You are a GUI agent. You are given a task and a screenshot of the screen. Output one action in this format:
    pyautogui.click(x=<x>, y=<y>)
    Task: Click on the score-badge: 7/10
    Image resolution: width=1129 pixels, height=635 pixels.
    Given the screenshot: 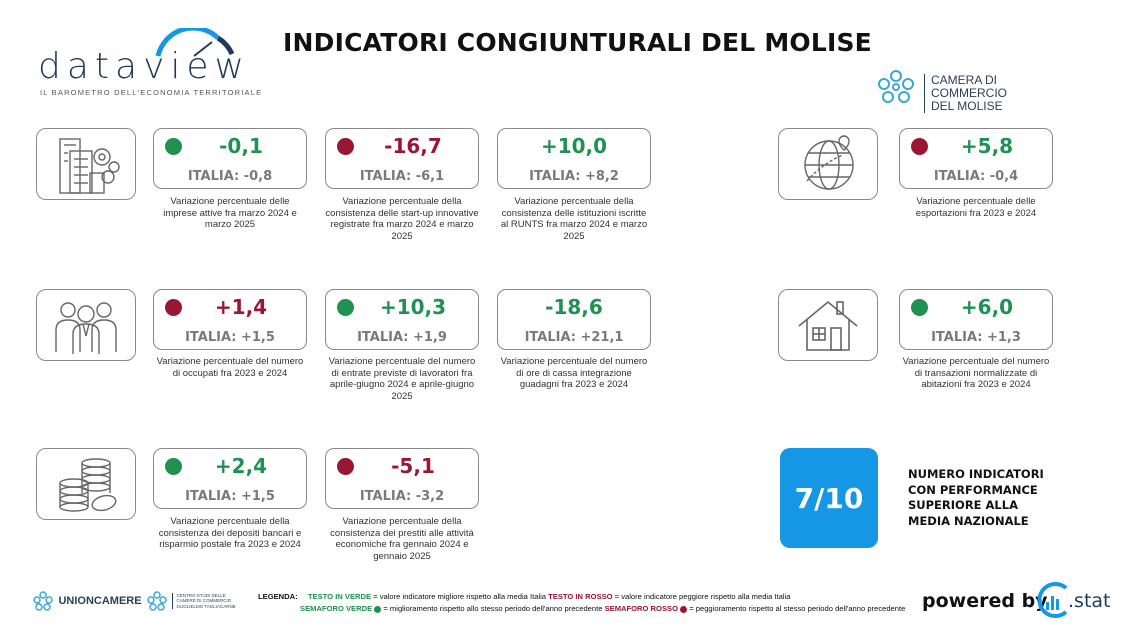 What is the action you would take?
    pyautogui.click(x=829, y=498)
    